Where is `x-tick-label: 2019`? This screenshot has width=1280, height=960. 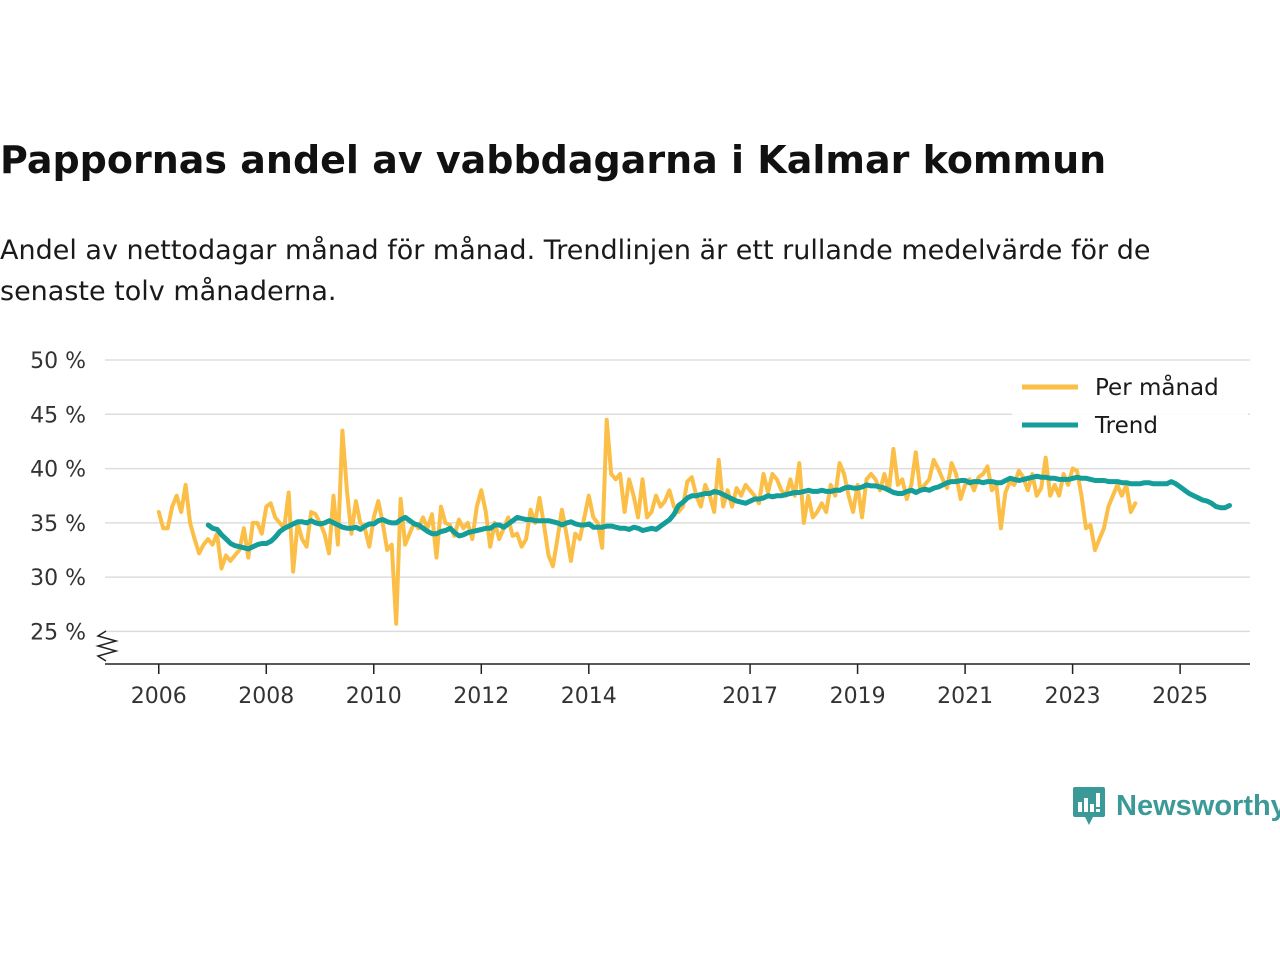
x-tick-label: 2019 is located at coordinates (858, 696).